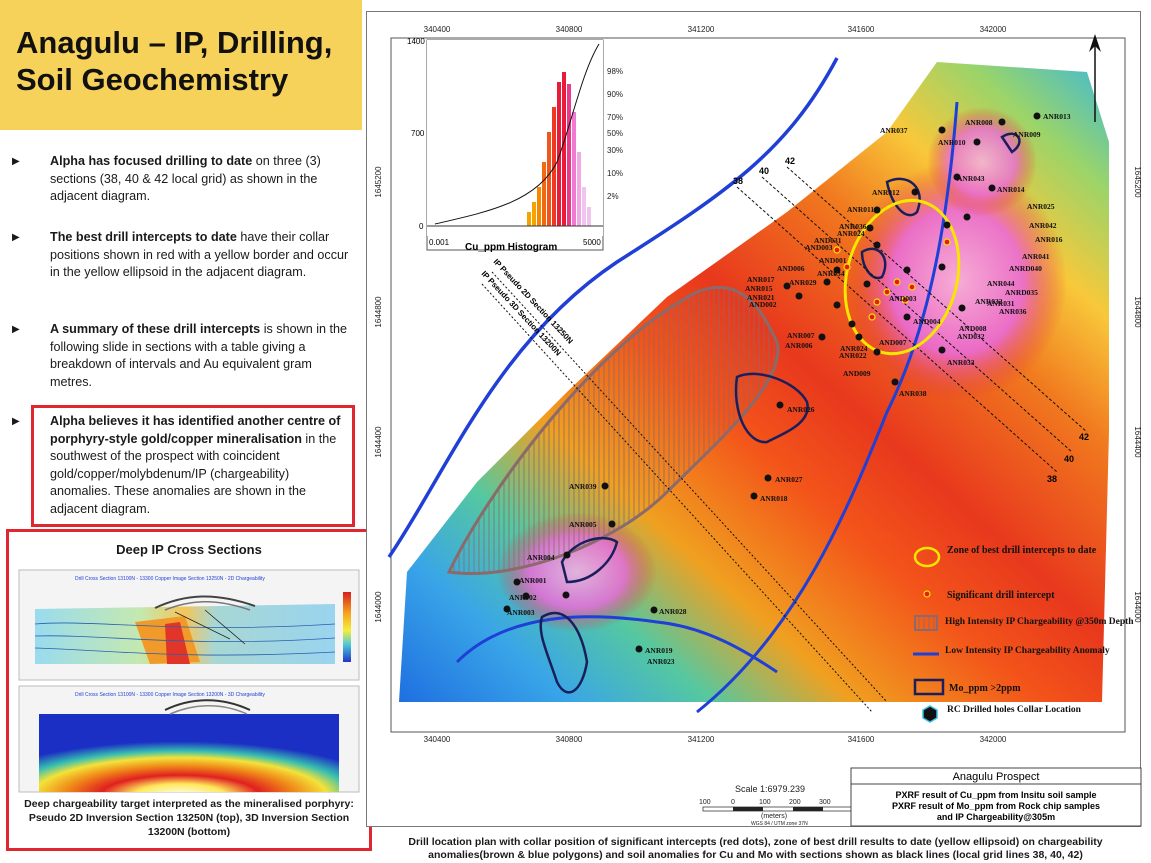 The height and width of the screenshot is (863, 1151). Describe the element at coordinates (761, 279) in the screenshot. I see `svg-text: ANR017` at that location.